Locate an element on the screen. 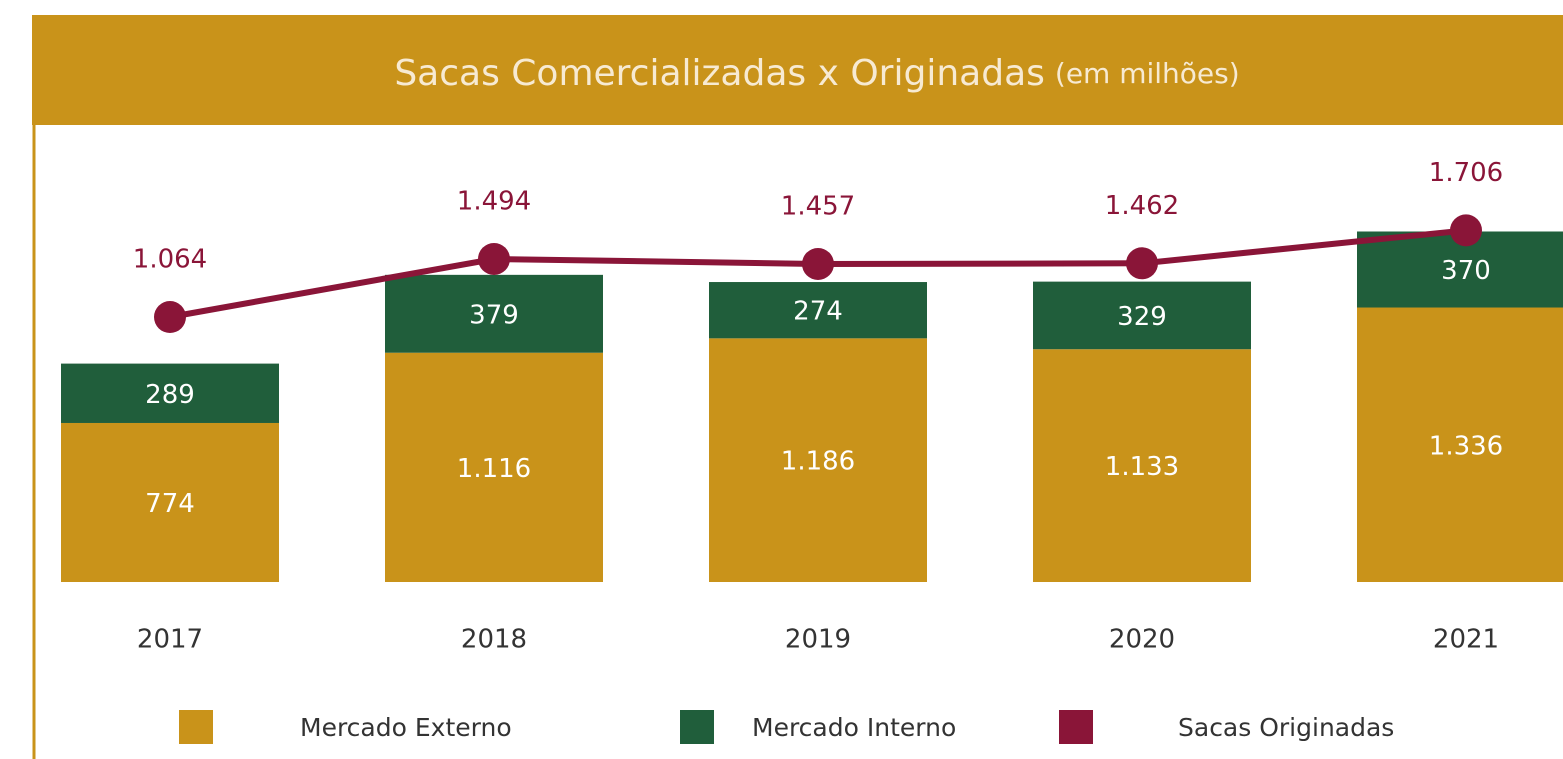 The height and width of the screenshot is (759, 1563). bar-value-label: 379 is located at coordinates (494, 315).